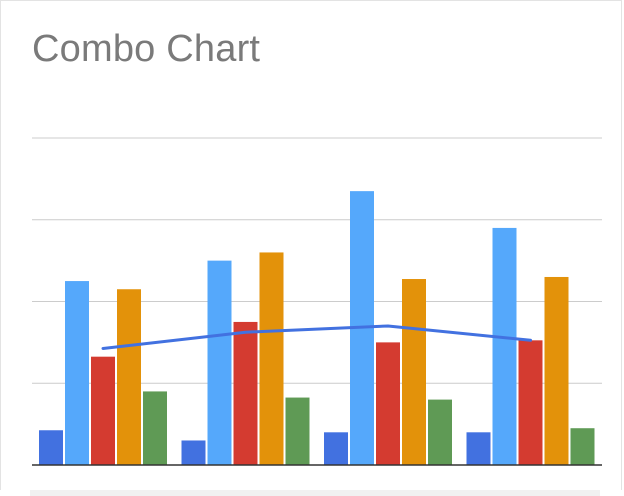  I want to click on line-series, so click(316, 337).